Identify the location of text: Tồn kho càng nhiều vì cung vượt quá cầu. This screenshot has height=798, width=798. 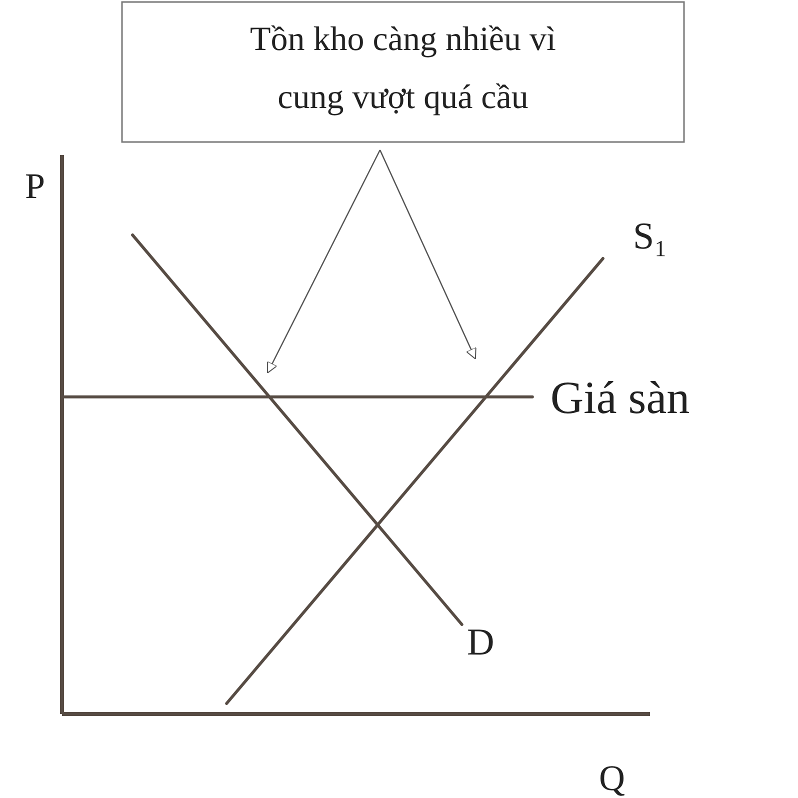
(403, 68).